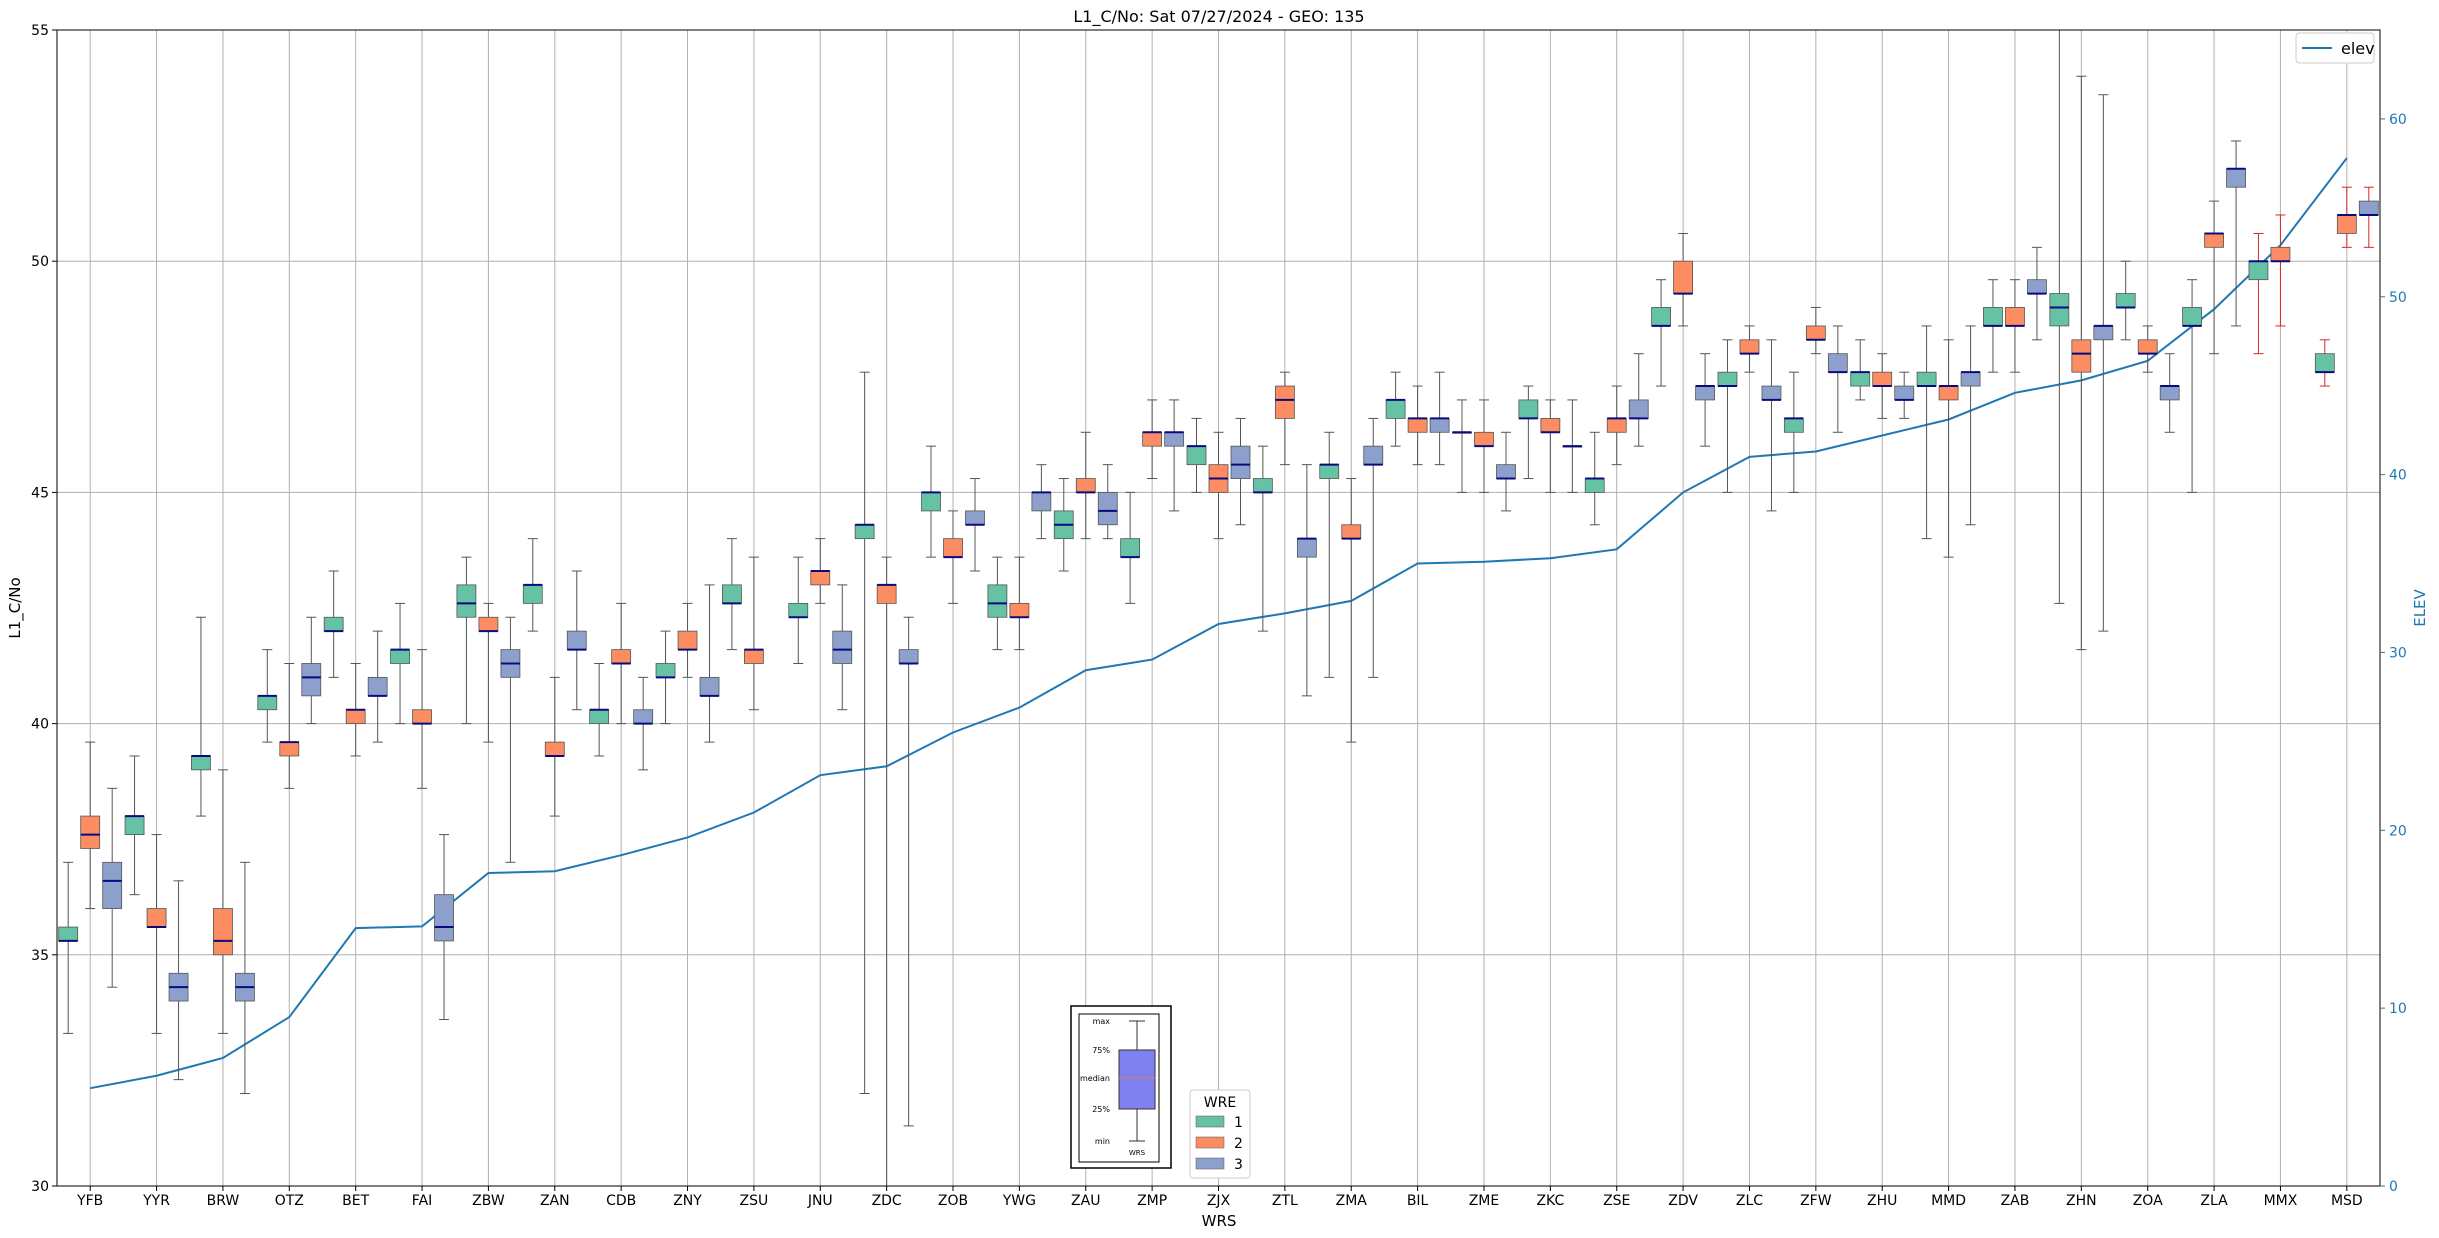 The height and width of the screenshot is (1238, 2439). Describe the element at coordinates (15, 607) in the screenshot. I see `y-axis-label: L1_C/No` at that location.